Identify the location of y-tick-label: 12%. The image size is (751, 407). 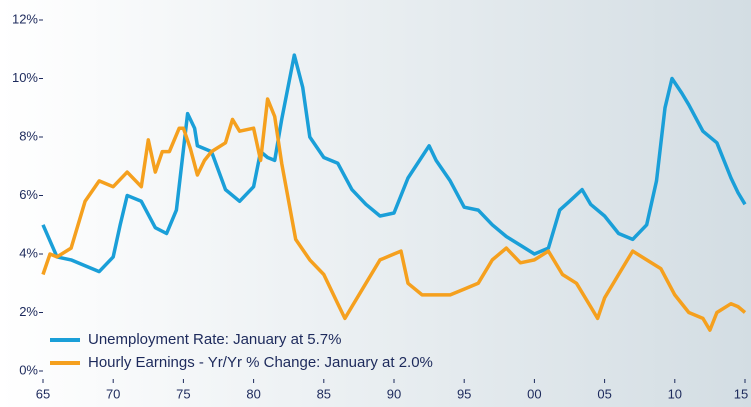
(25, 18).